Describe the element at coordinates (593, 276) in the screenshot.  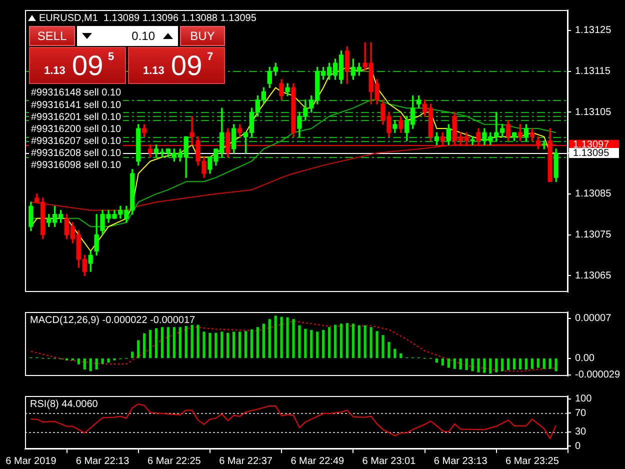
I see `y-tick-label: 1.13065` at that location.